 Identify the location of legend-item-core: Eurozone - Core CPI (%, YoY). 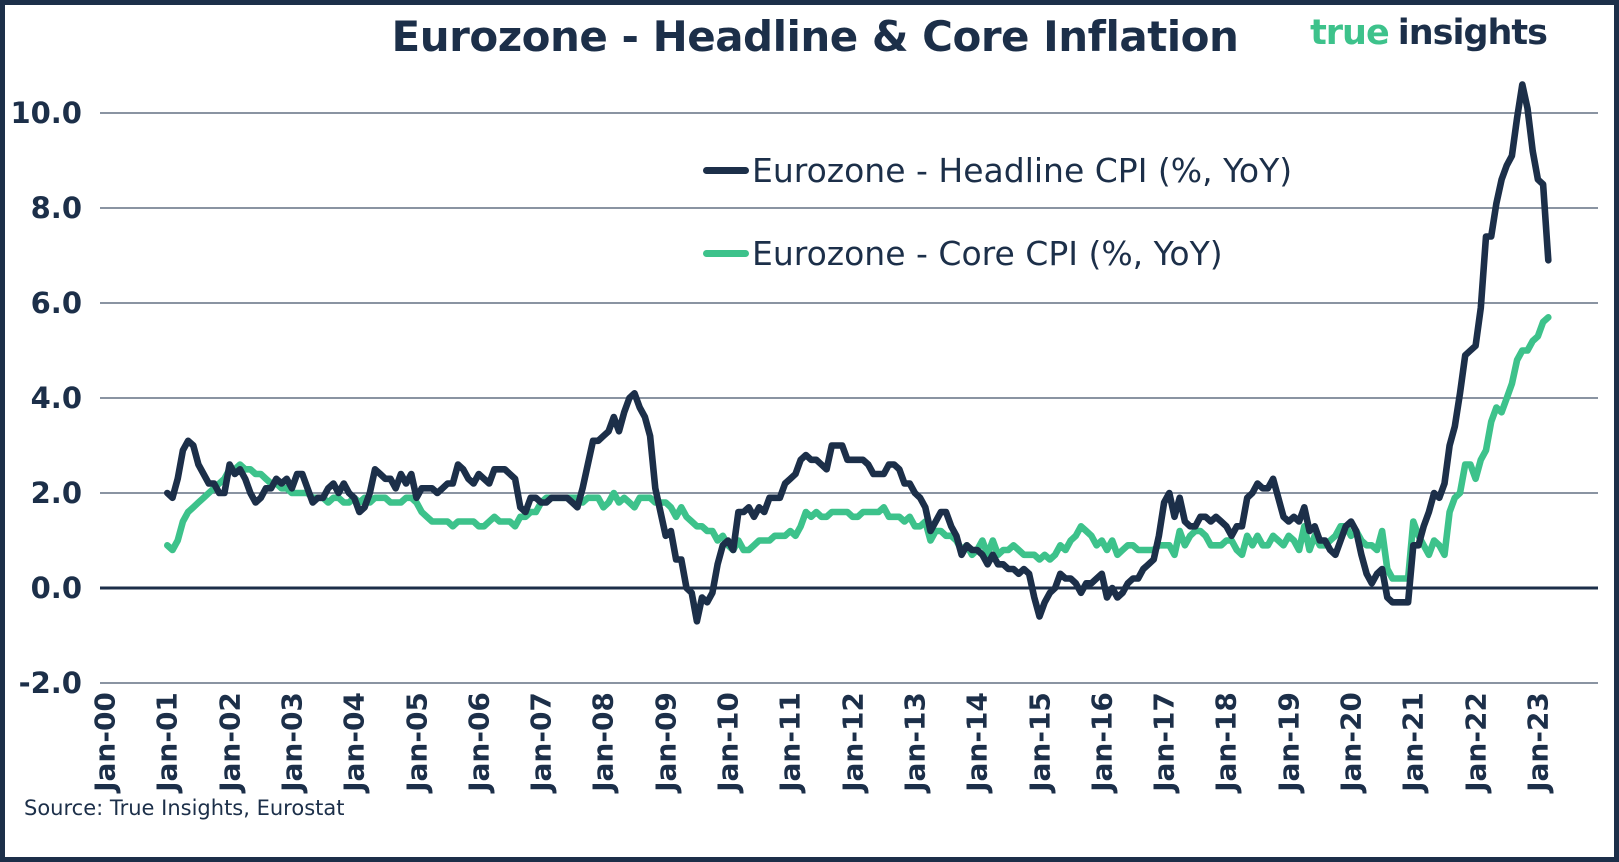
(997, 253).